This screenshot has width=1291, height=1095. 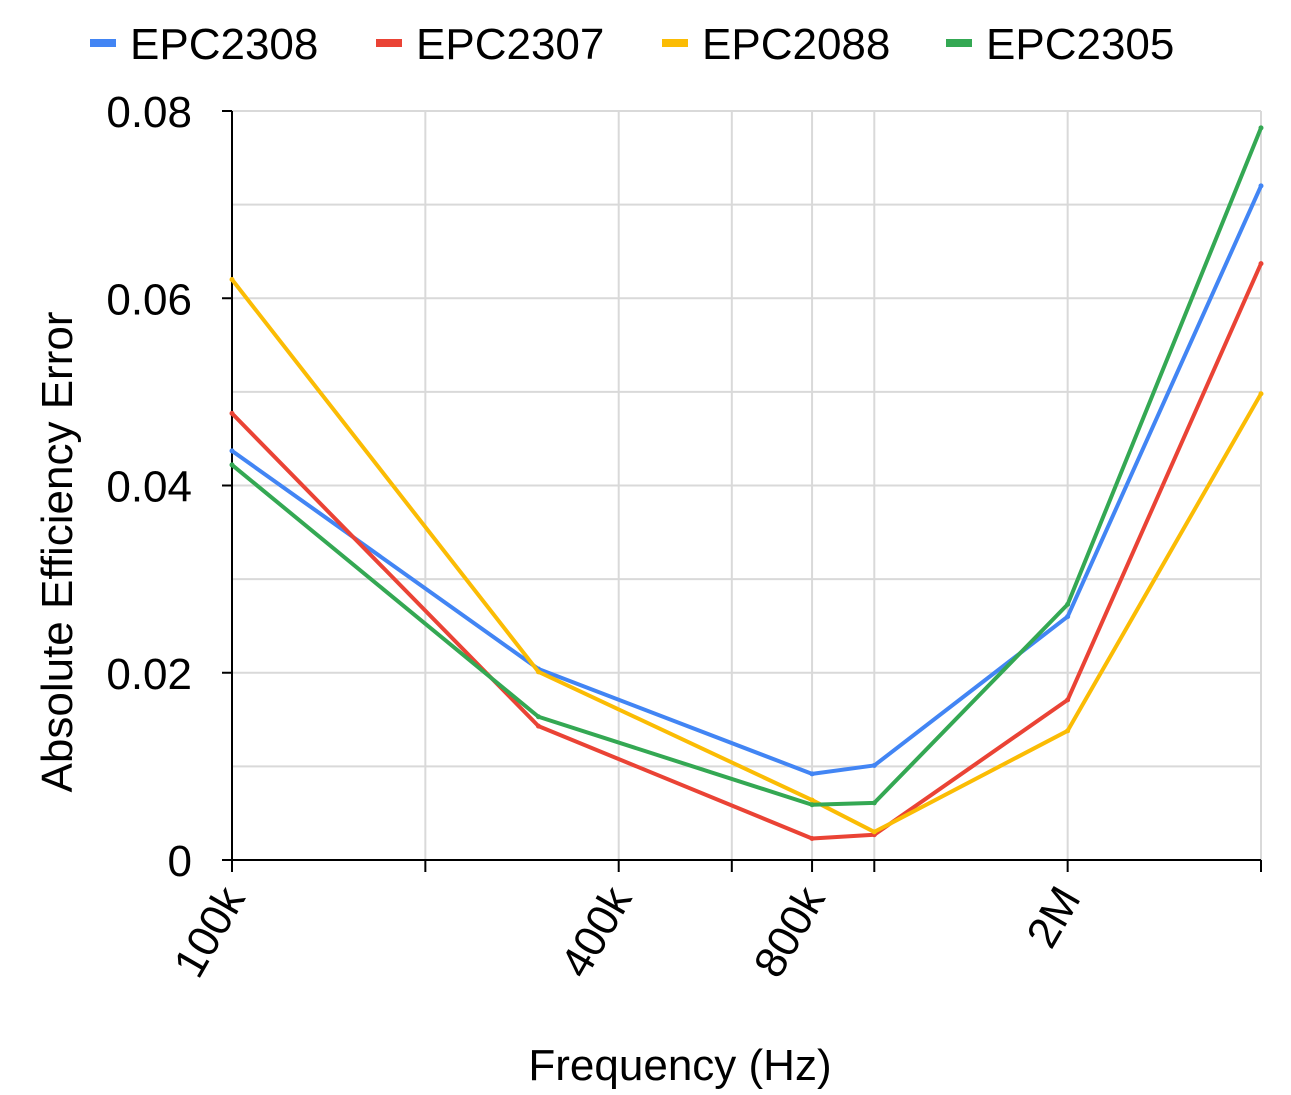 What do you see at coordinates (224, 44) in the screenshot?
I see `legend-label: EPC2308` at bounding box center [224, 44].